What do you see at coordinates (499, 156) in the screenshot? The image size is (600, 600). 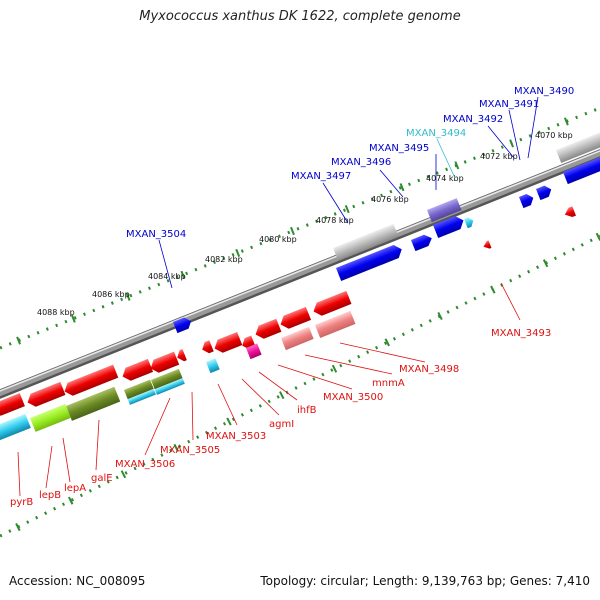 I see `tick-label: 4072 kbp` at bounding box center [499, 156].